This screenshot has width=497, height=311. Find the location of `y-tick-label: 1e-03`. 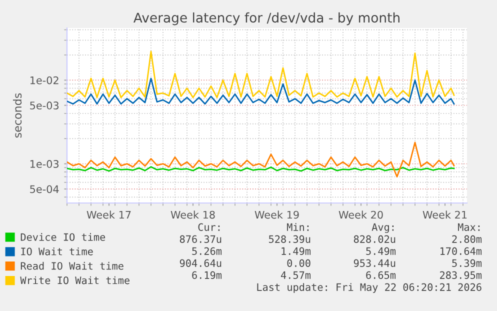

y-tick-label: 1e-03 is located at coordinates (44, 164).